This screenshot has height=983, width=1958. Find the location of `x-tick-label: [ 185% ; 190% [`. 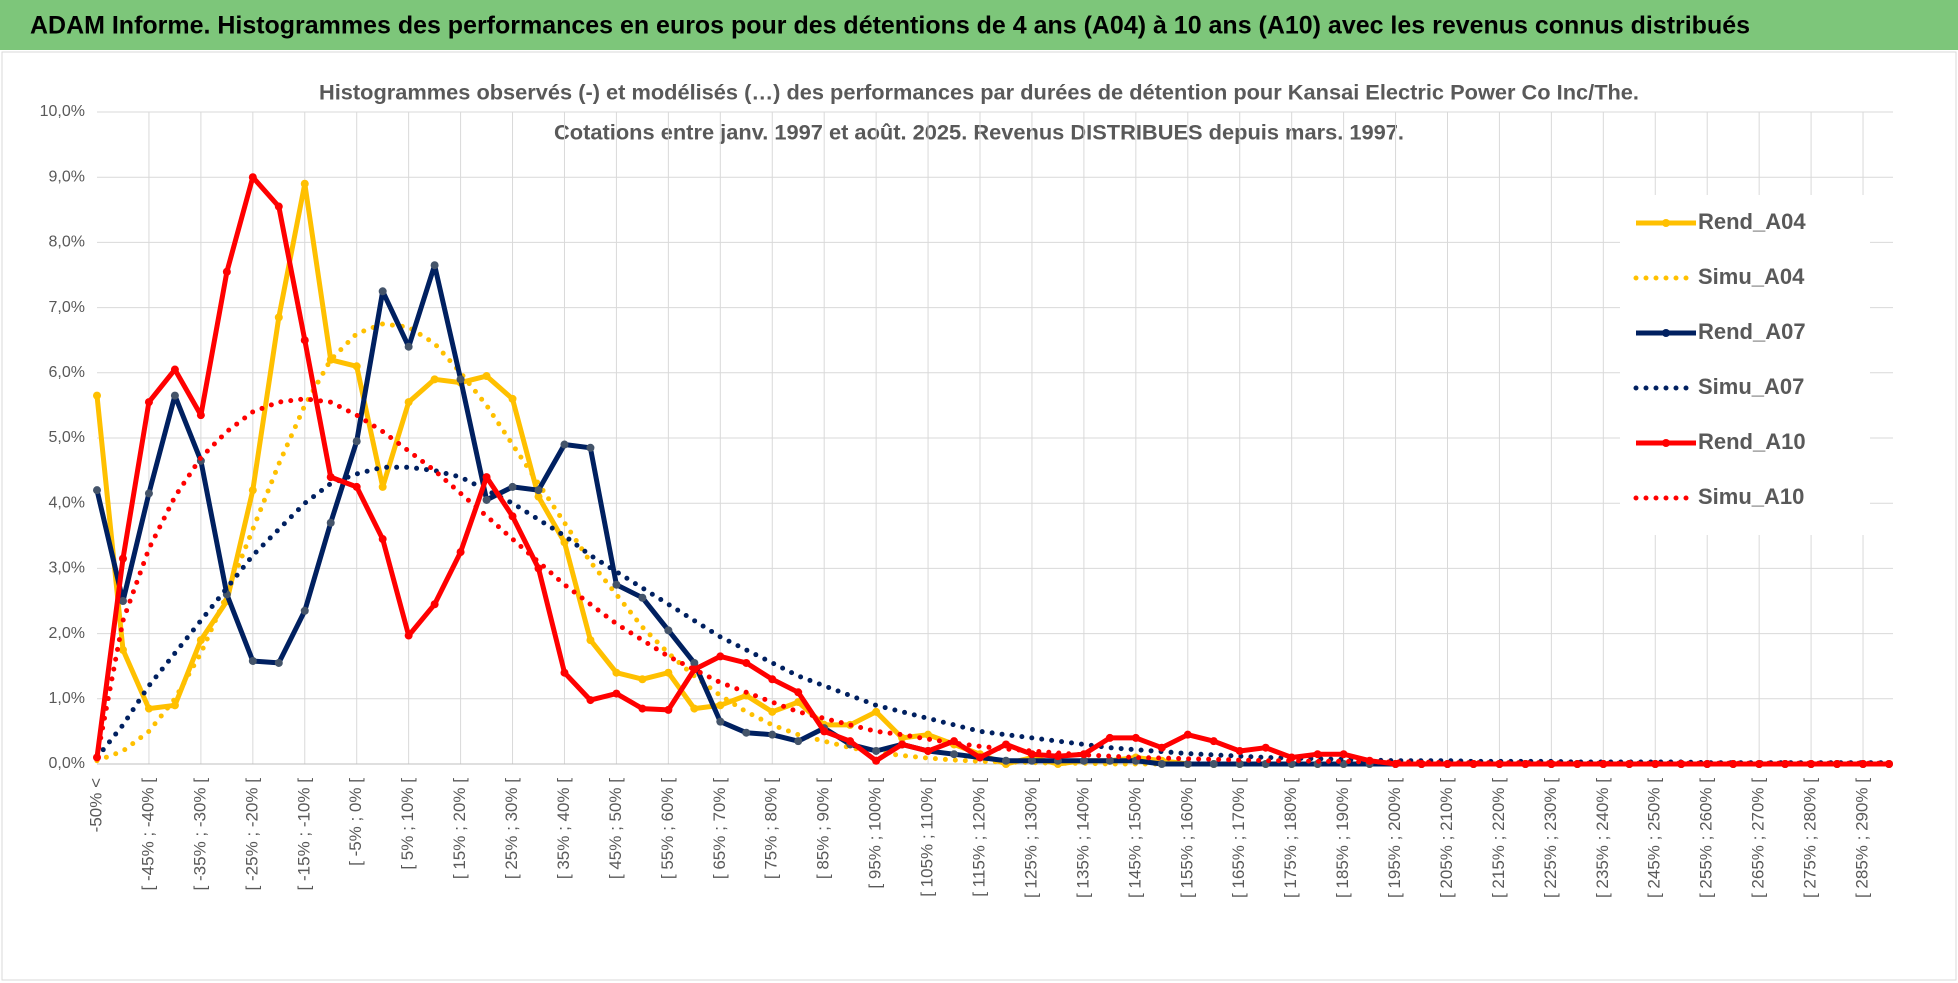

x-tick-label: [ 185% ; 190% [ is located at coordinates (1342, 838).